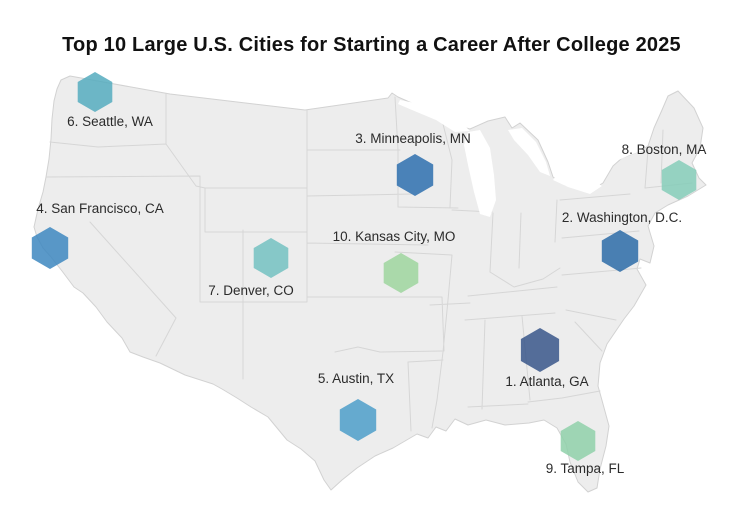 This screenshot has width=743, height=514. What do you see at coordinates (585, 468) in the screenshot?
I see `city-label-9: 9. Tampa, FL` at bounding box center [585, 468].